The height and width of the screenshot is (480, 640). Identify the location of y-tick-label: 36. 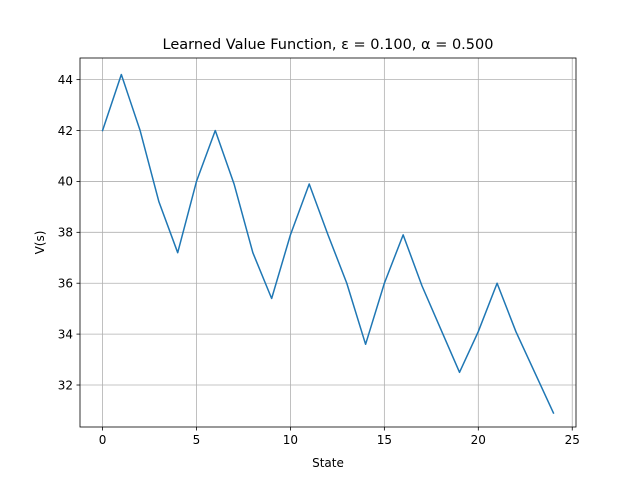
(65, 284).